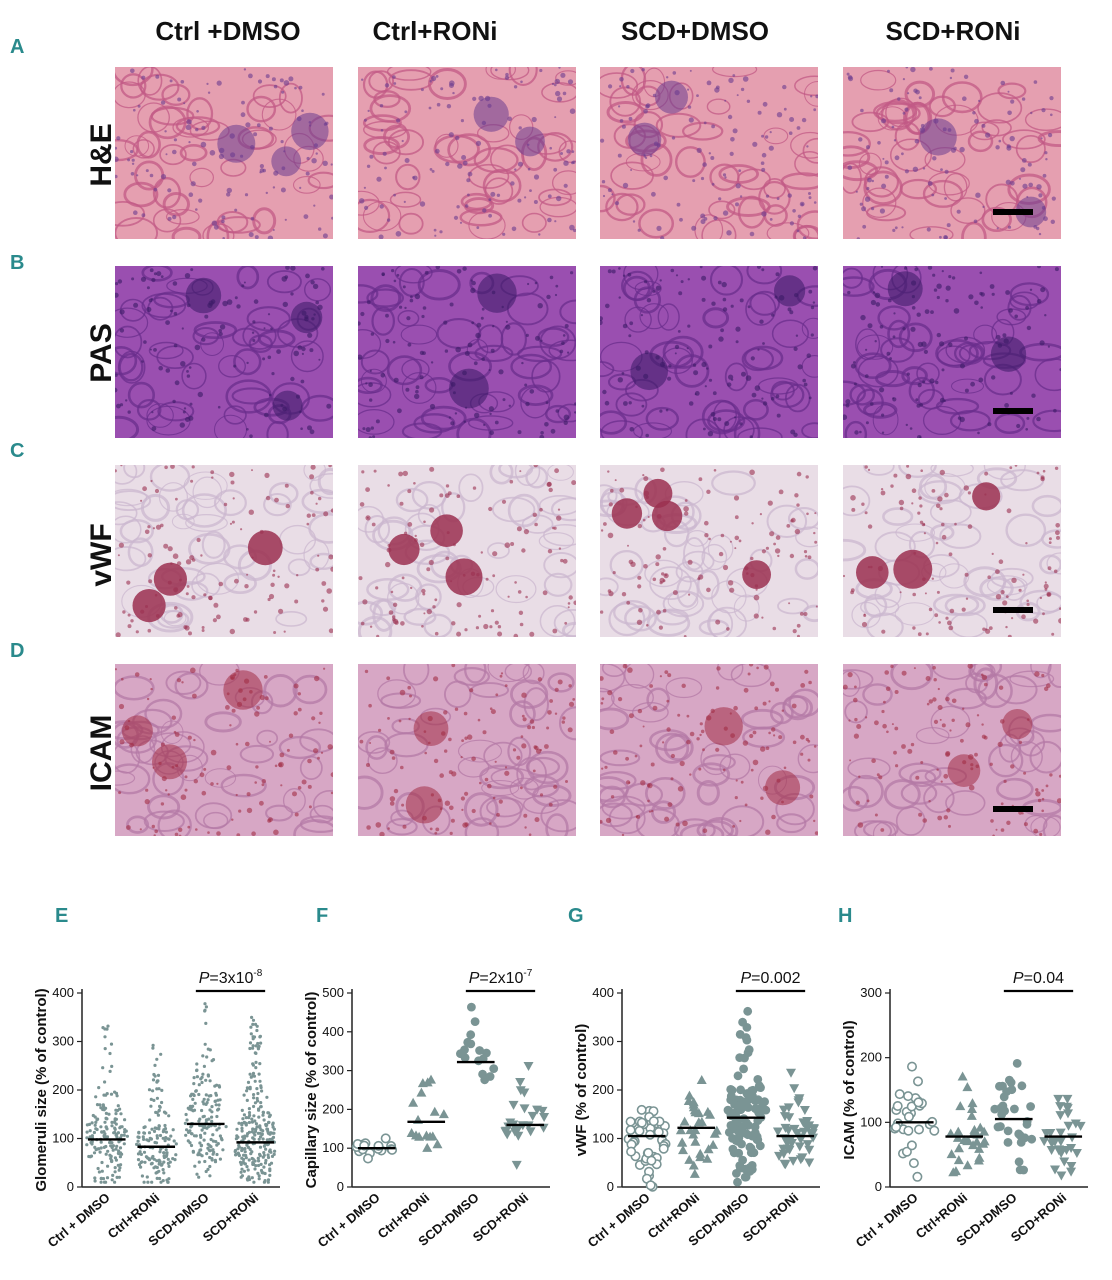  I want to click on tissue-image, so click(224, 352).